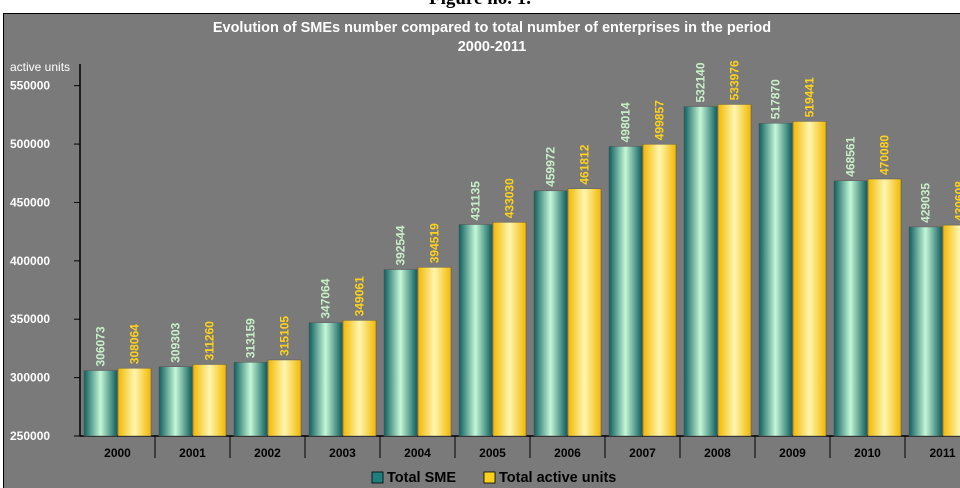  I want to click on data-label: 306073, so click(101, 346).